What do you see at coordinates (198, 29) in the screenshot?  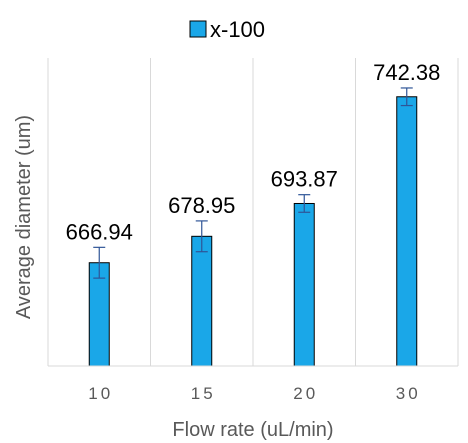 I see `legend-swatch` at bounding box center [198, 29].